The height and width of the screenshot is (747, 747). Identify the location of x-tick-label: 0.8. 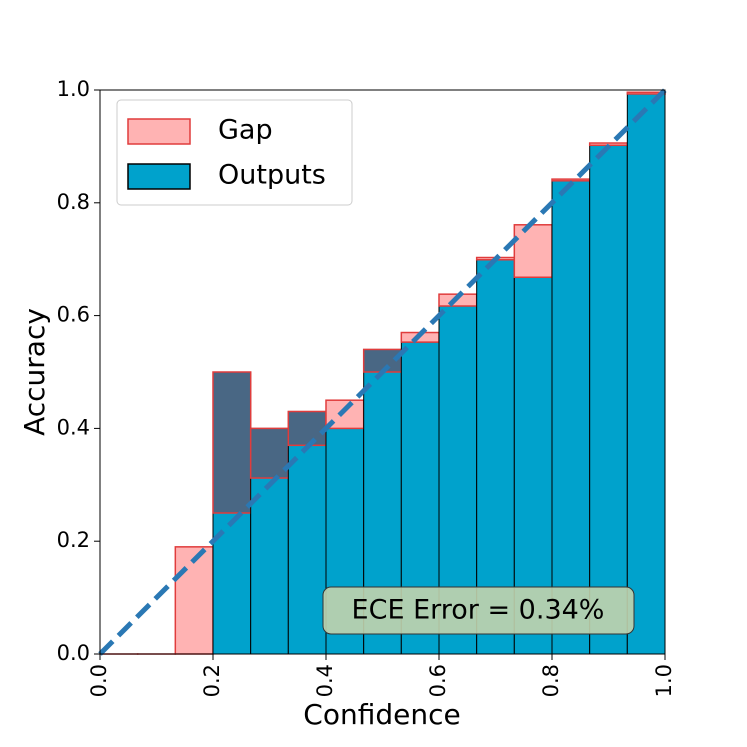
(551, 680).